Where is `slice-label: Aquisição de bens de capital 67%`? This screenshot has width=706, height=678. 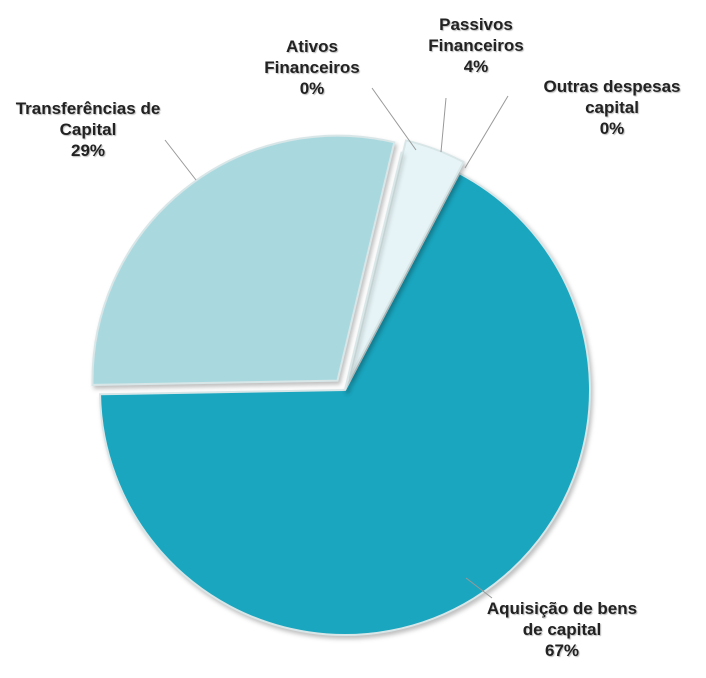 slice-label: Aquisição de bens de capital 67% is located at coordinates (562, 629).